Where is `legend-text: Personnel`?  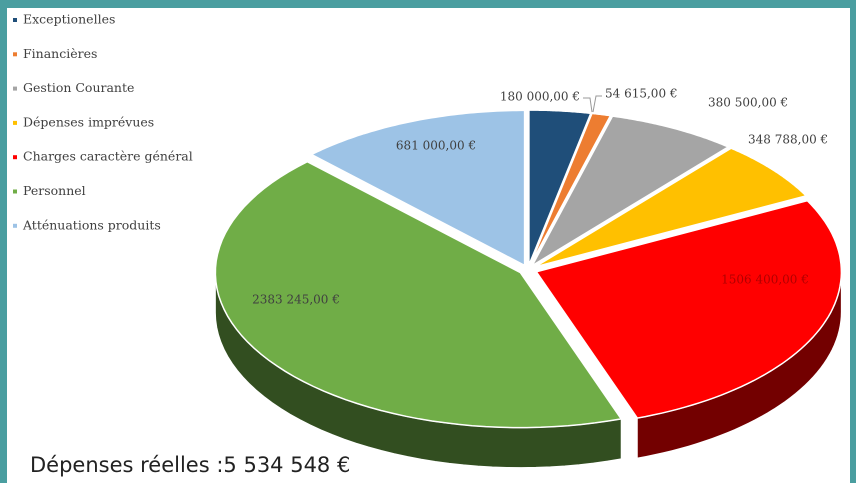
legend-text: Personnel is located at coordinates (54, 190).